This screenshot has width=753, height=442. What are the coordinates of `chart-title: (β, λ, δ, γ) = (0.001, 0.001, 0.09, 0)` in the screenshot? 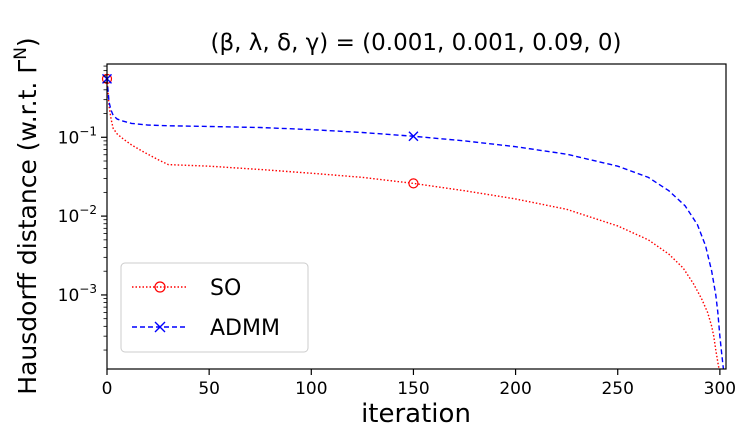 It's located at (415, 43).